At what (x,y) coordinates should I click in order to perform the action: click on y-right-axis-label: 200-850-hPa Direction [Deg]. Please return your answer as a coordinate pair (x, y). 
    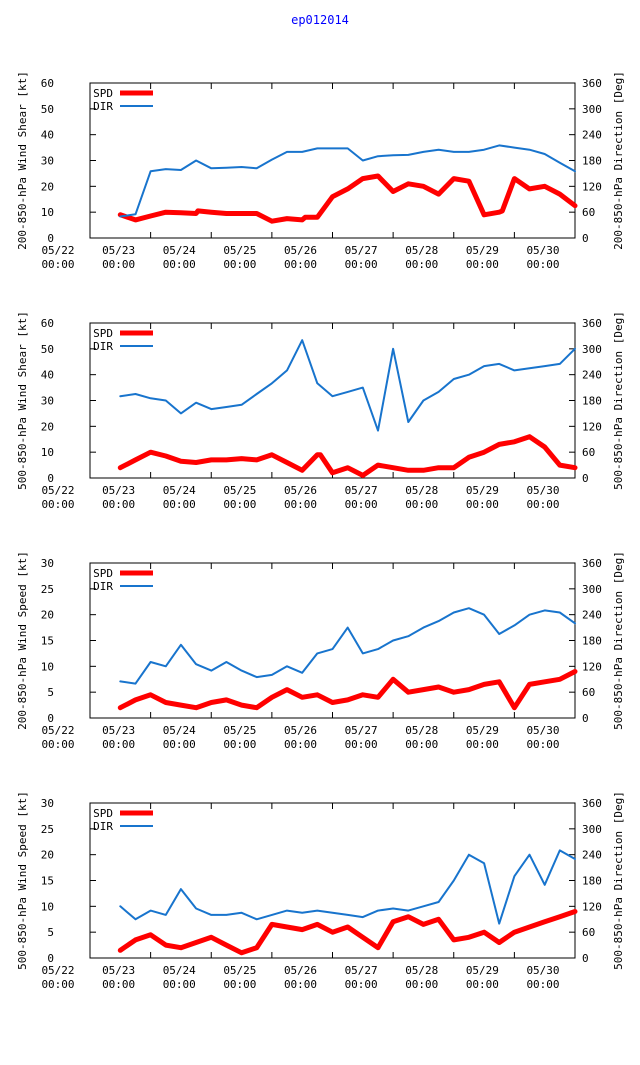
    Looking at the image, I should click on (618, 160).